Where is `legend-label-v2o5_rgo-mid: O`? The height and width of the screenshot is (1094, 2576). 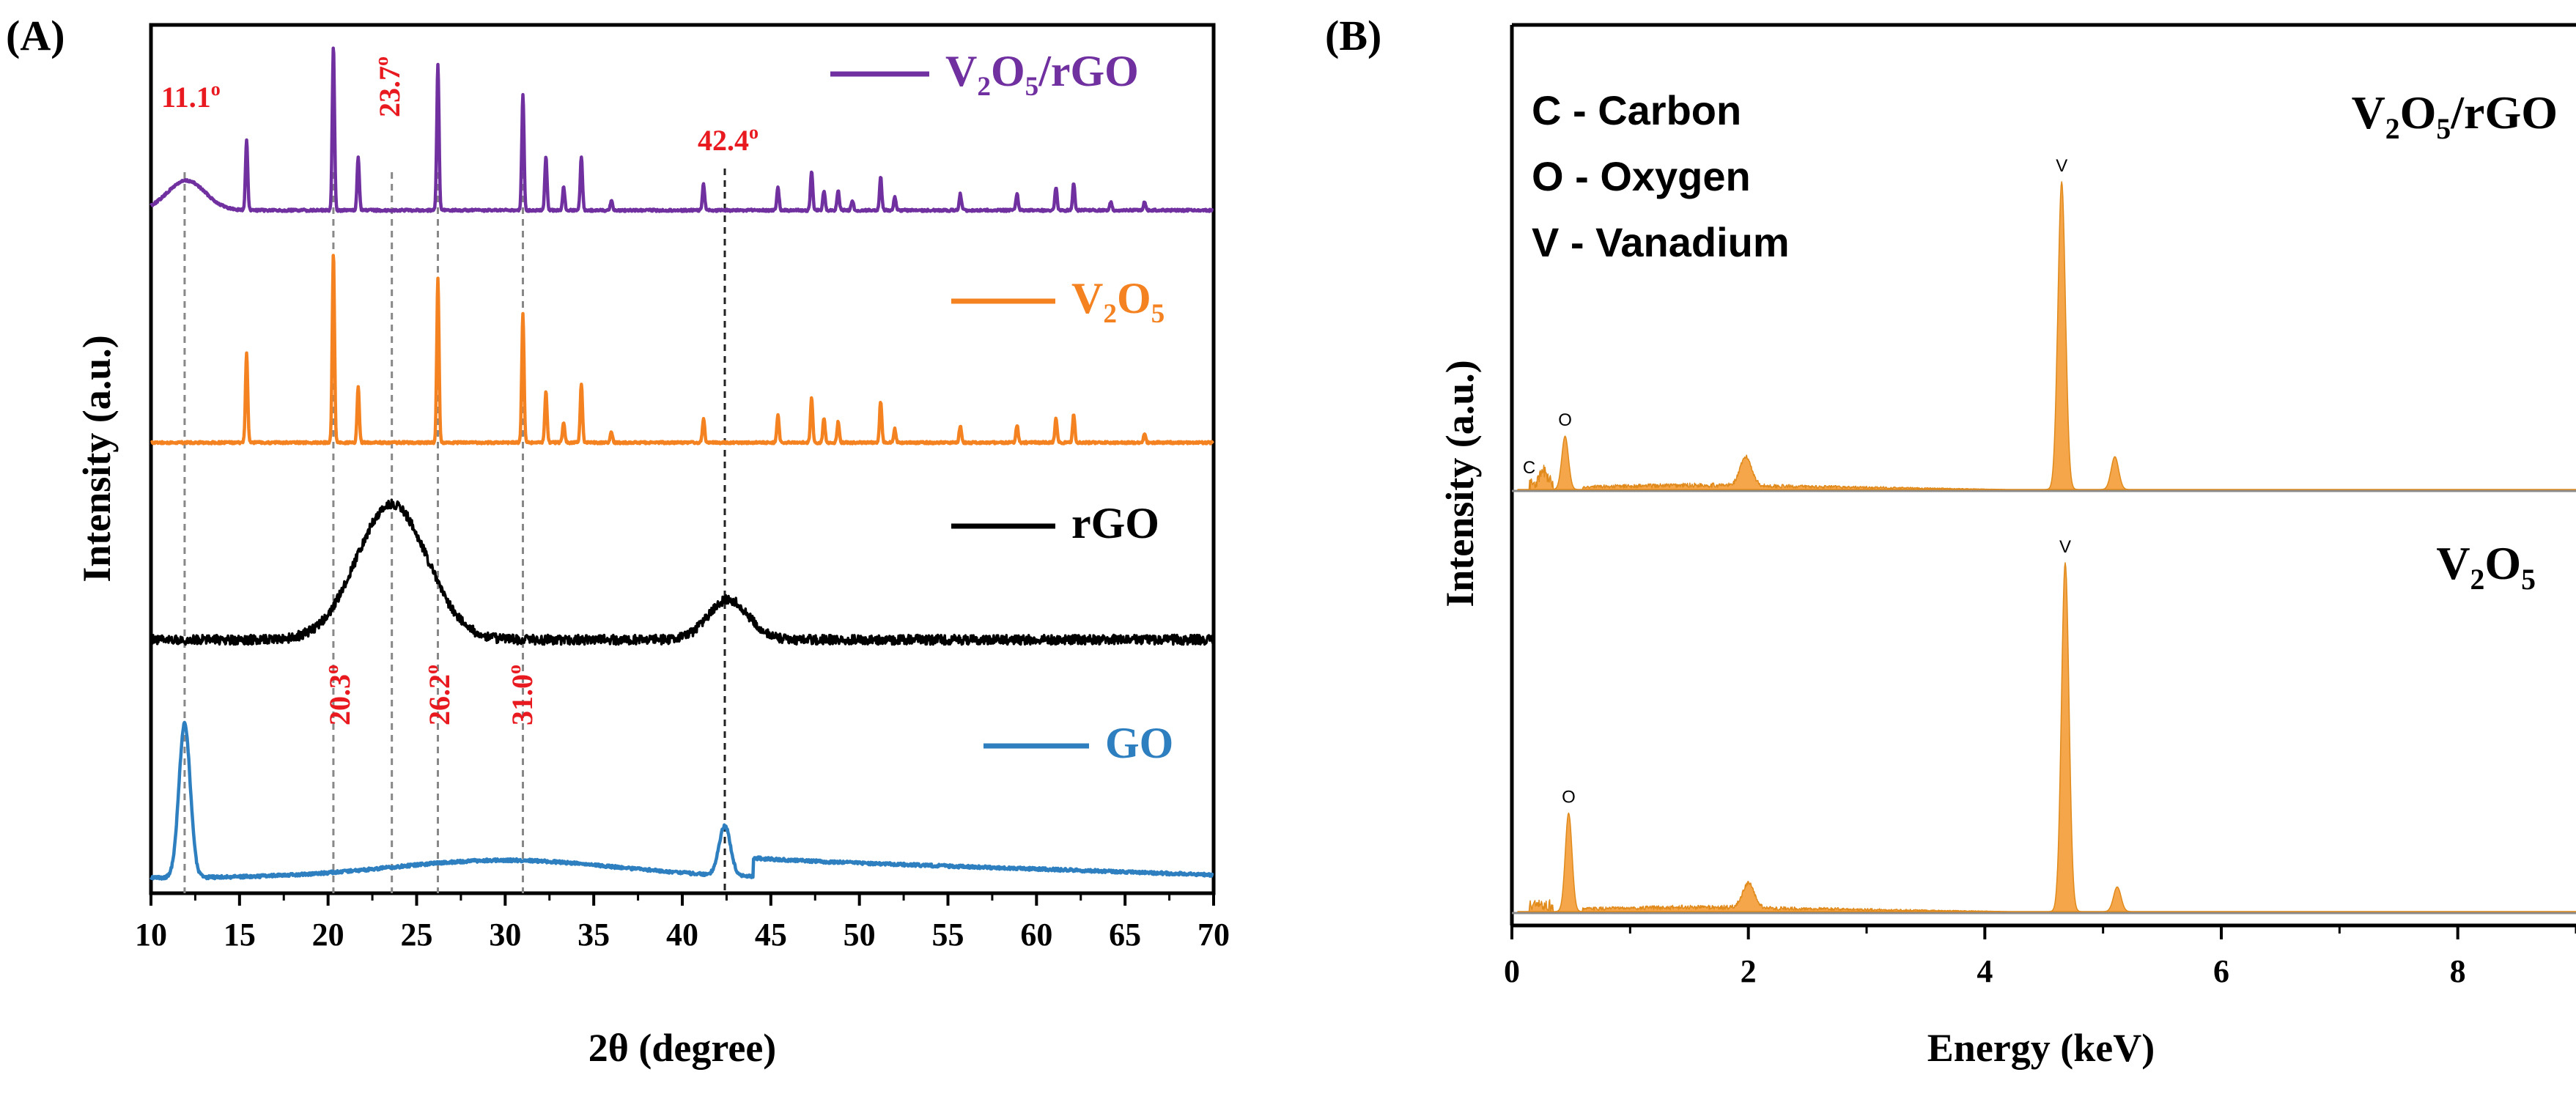 legend-label-v2o5_rgo-mid: O is located at coordinates (1008, 71).